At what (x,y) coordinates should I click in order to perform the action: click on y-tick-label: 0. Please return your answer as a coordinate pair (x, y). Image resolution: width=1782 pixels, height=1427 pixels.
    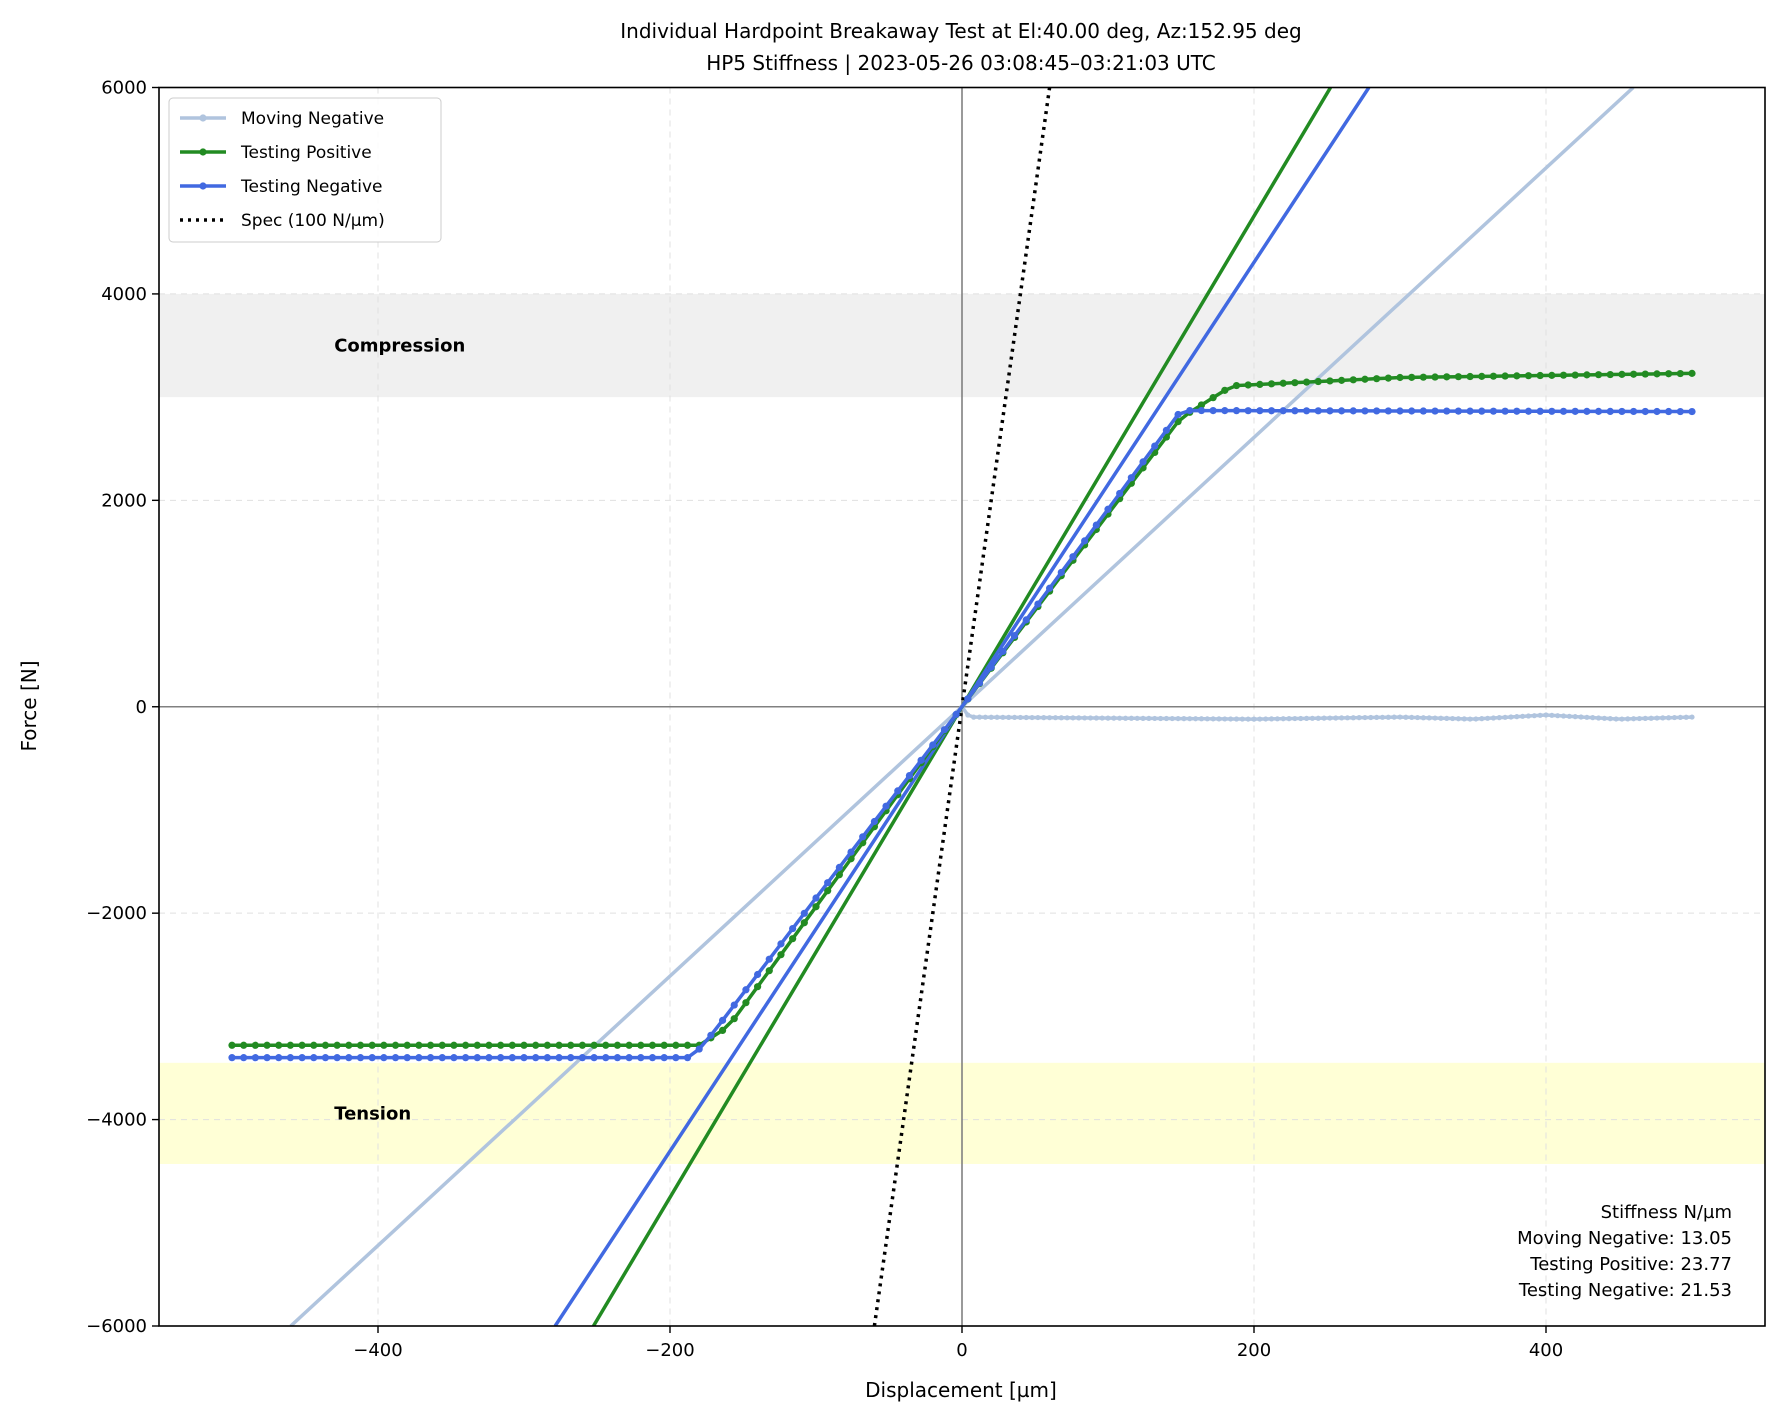
    Looking at the image, I should click on (141, 707).